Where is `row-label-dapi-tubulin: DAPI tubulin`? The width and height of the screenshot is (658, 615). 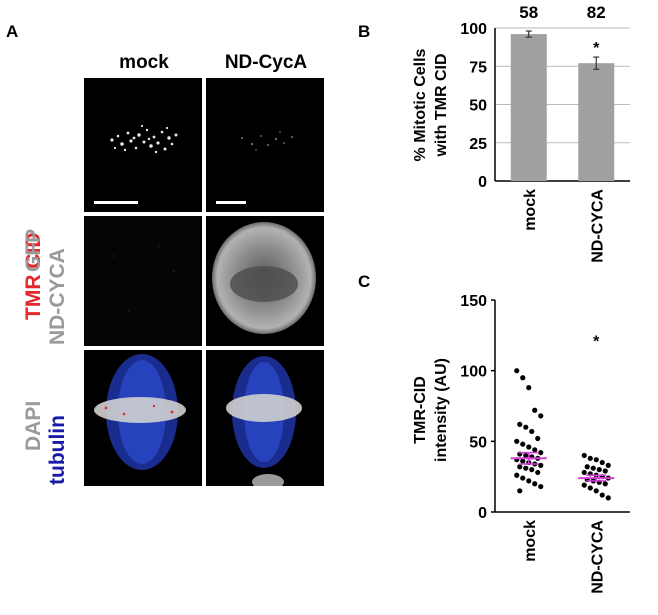 row-label-dapi-tubulin: DAPI tubulin is located at coordinates (46, 443).